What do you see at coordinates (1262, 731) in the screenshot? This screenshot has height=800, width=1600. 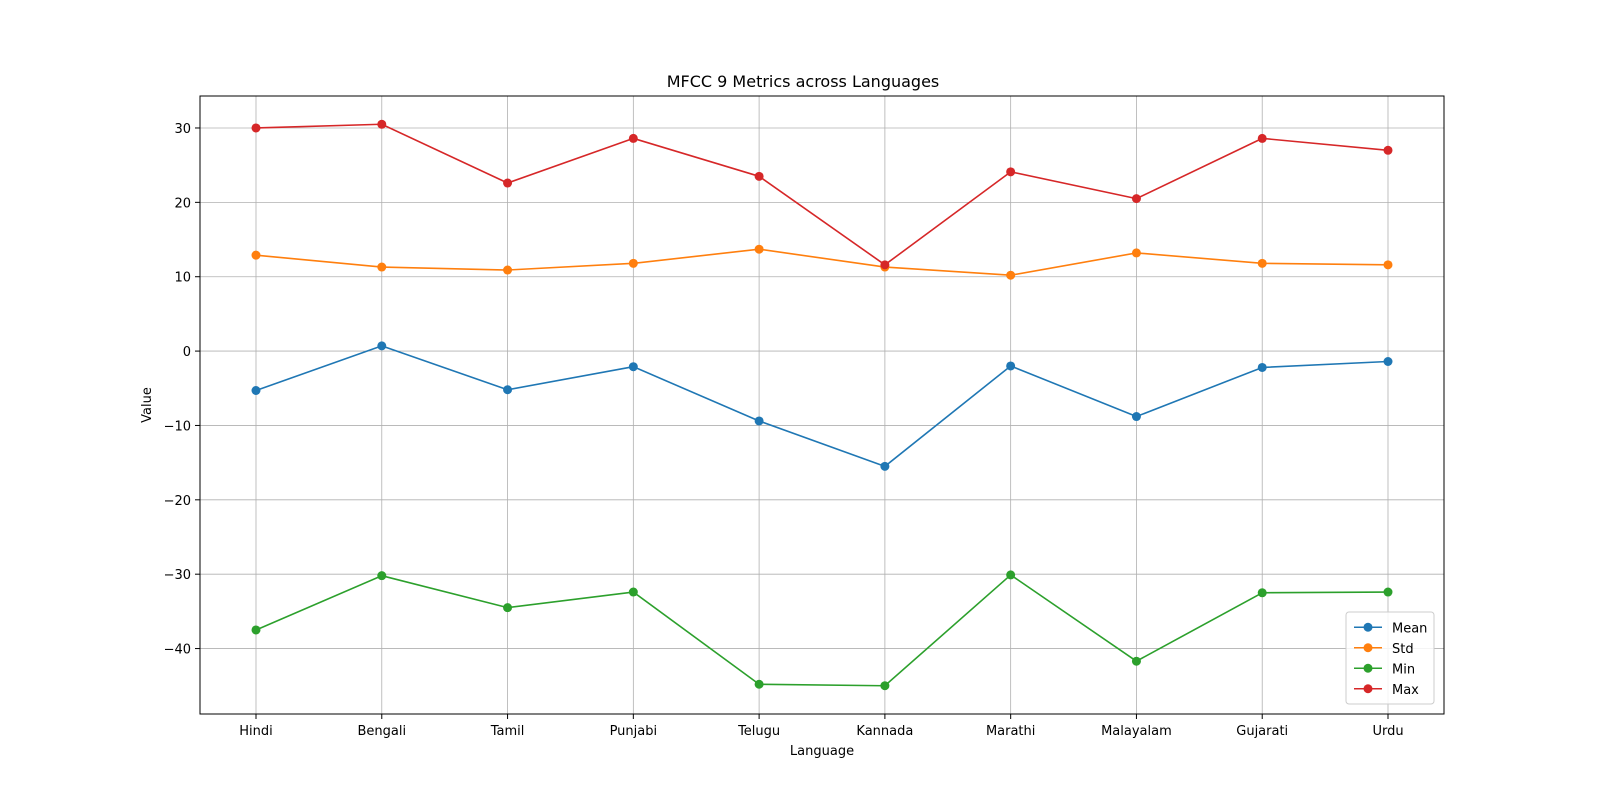 I see `x-tick-label: Gujarati` at bounding box center [1262, 731].